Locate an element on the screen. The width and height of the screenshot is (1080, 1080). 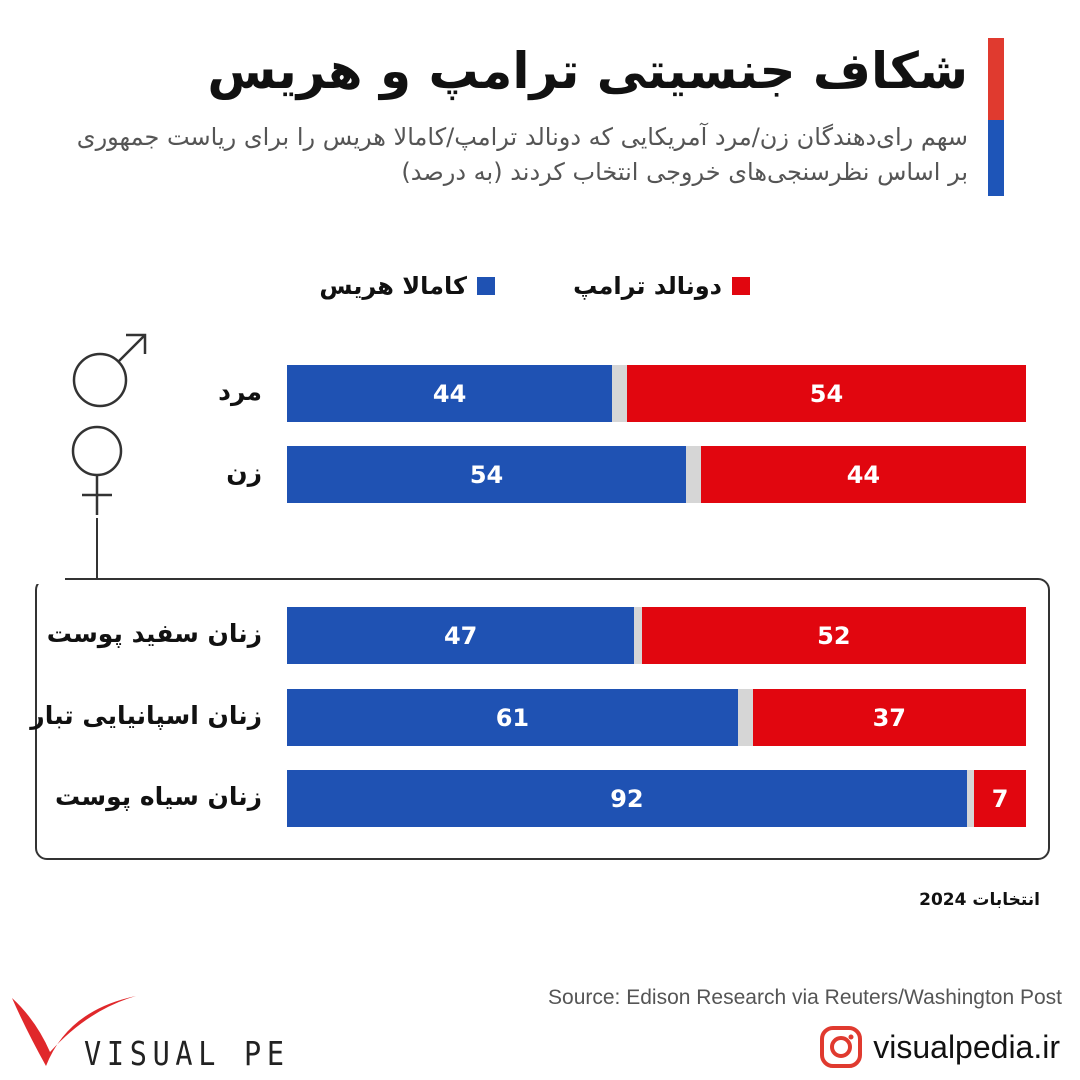
bar-trump: 37 is located at coordinates (889, 717).